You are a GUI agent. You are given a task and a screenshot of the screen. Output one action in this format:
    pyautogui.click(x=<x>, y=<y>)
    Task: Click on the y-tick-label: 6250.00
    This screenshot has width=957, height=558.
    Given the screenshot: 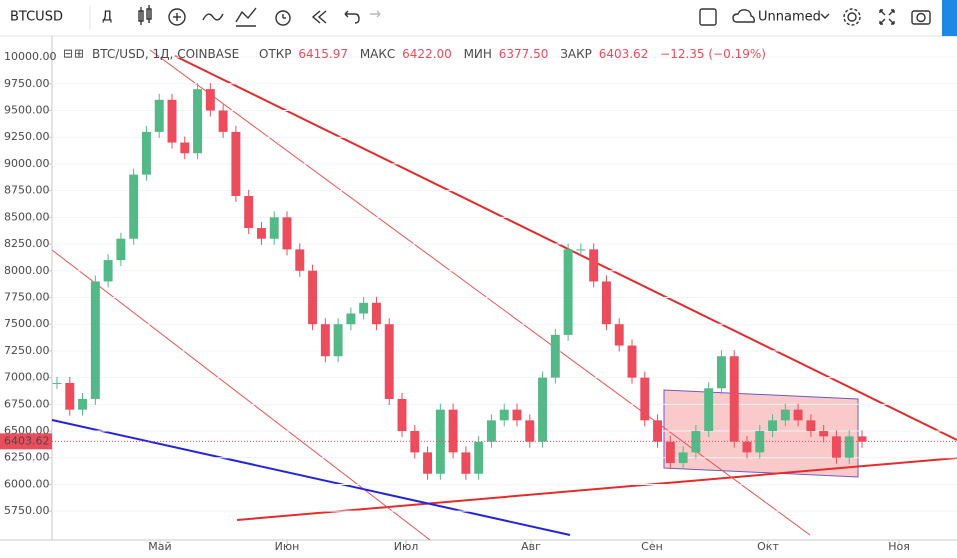 What is the action you would take?
    pyautogui.click(x=27, y=457)
    